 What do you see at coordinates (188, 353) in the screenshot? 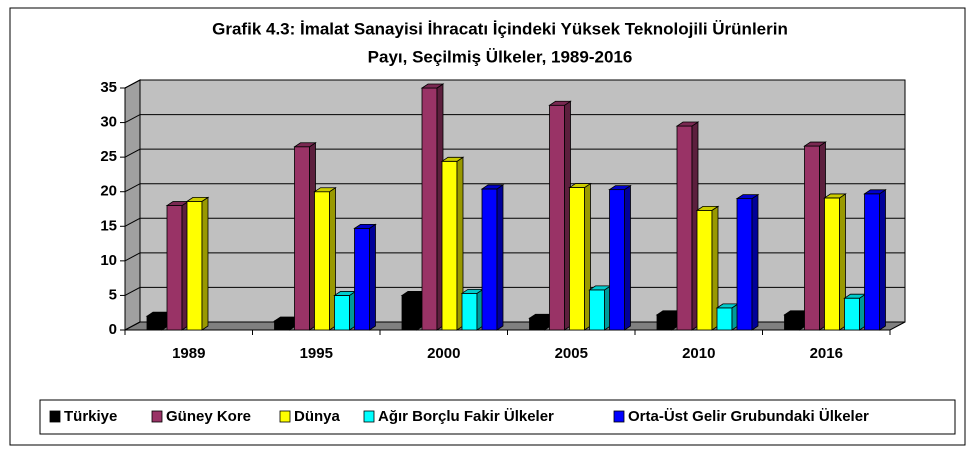
I see `x-tick-label: 1989` at bounding box center [188, 353].